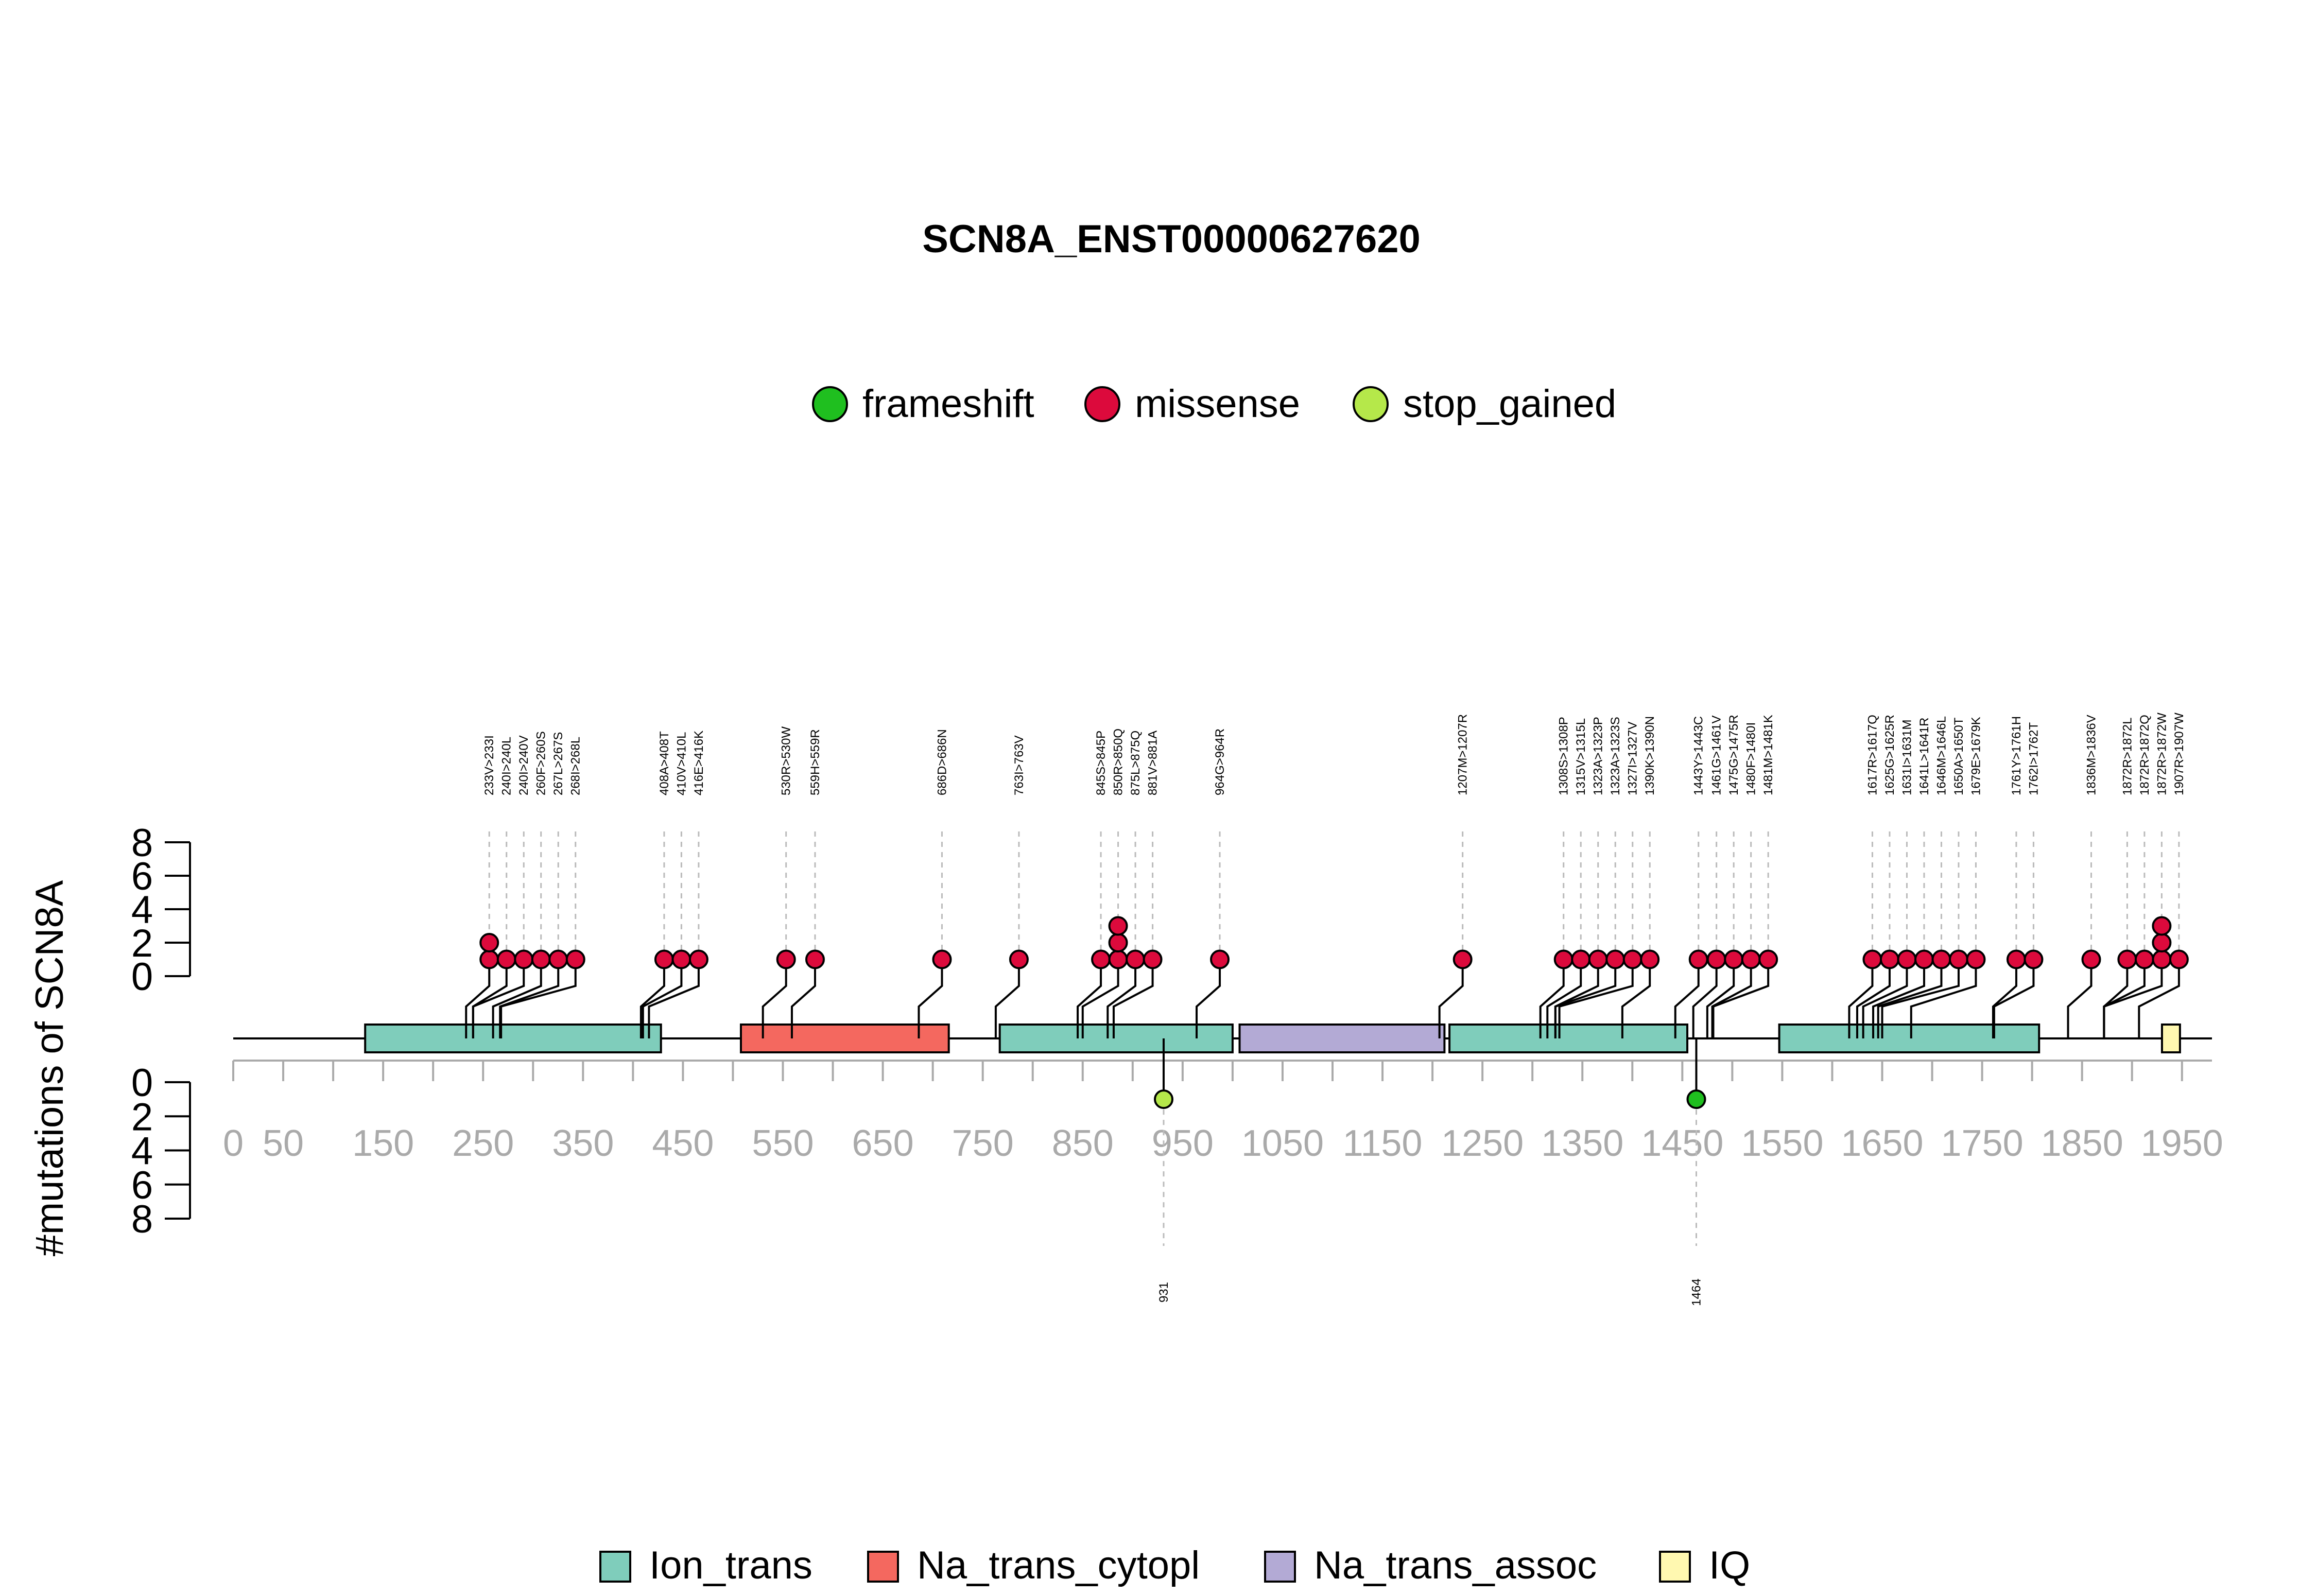  Describe the element at coordinates (1691, 877) in the screenshot. I see `mutation-1443Y>1443C: 1443Y>1443C` at that location.